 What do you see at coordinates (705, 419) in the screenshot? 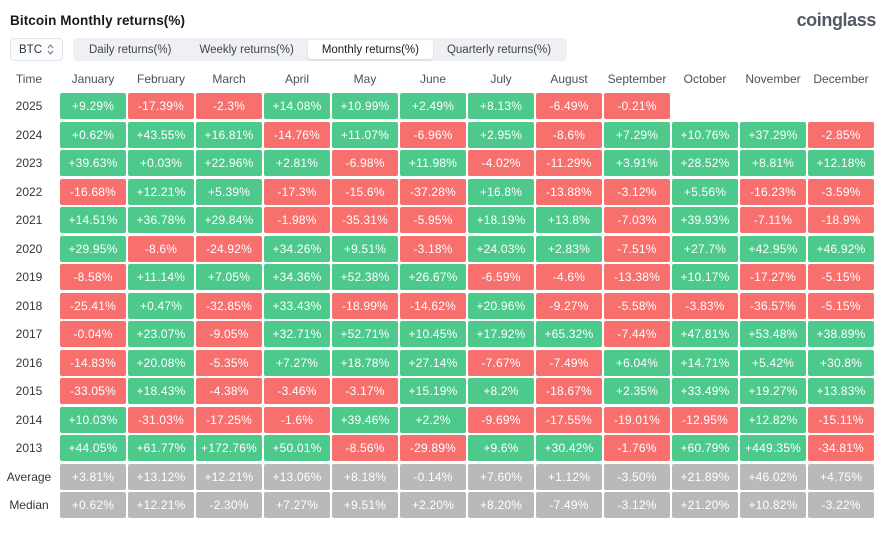
I see `return-cell: -12.95%` at bounding box center [705, 419].